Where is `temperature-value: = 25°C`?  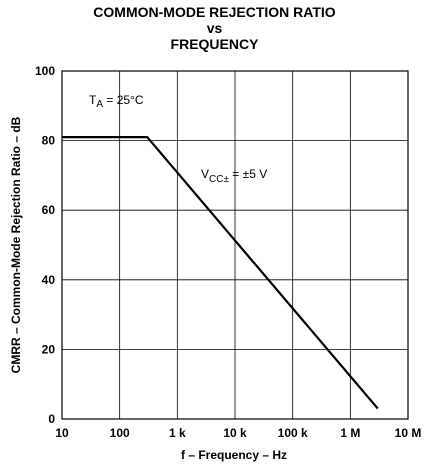 temperature-value: = 25°C is located at coordinates (123, 100).